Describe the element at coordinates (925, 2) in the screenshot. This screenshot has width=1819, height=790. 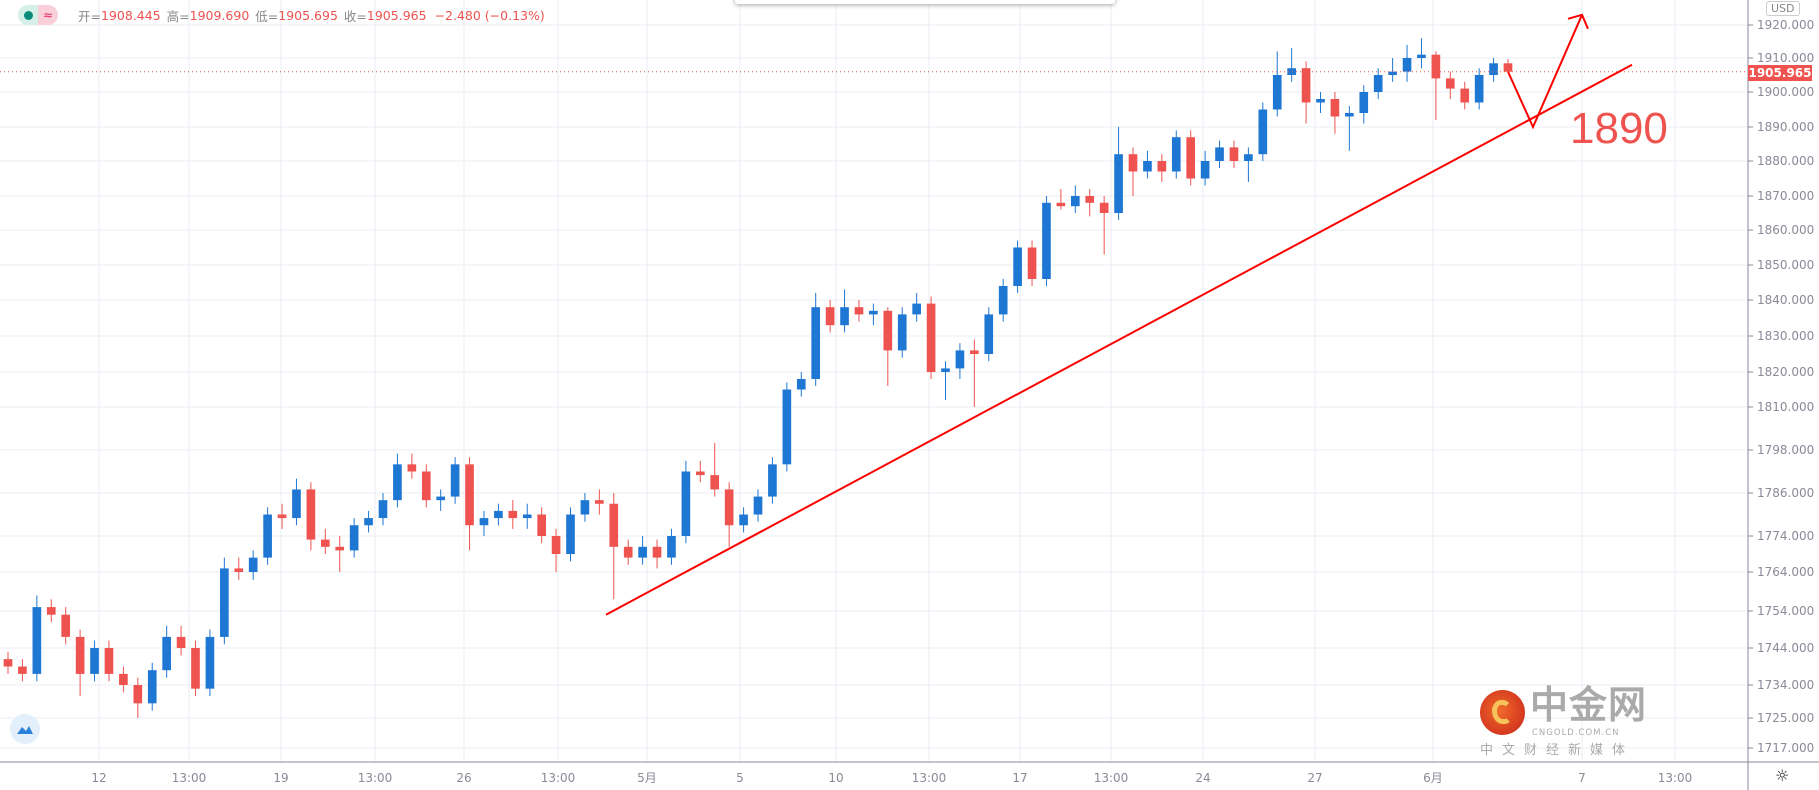
I see `floating-toolbar` at that location.